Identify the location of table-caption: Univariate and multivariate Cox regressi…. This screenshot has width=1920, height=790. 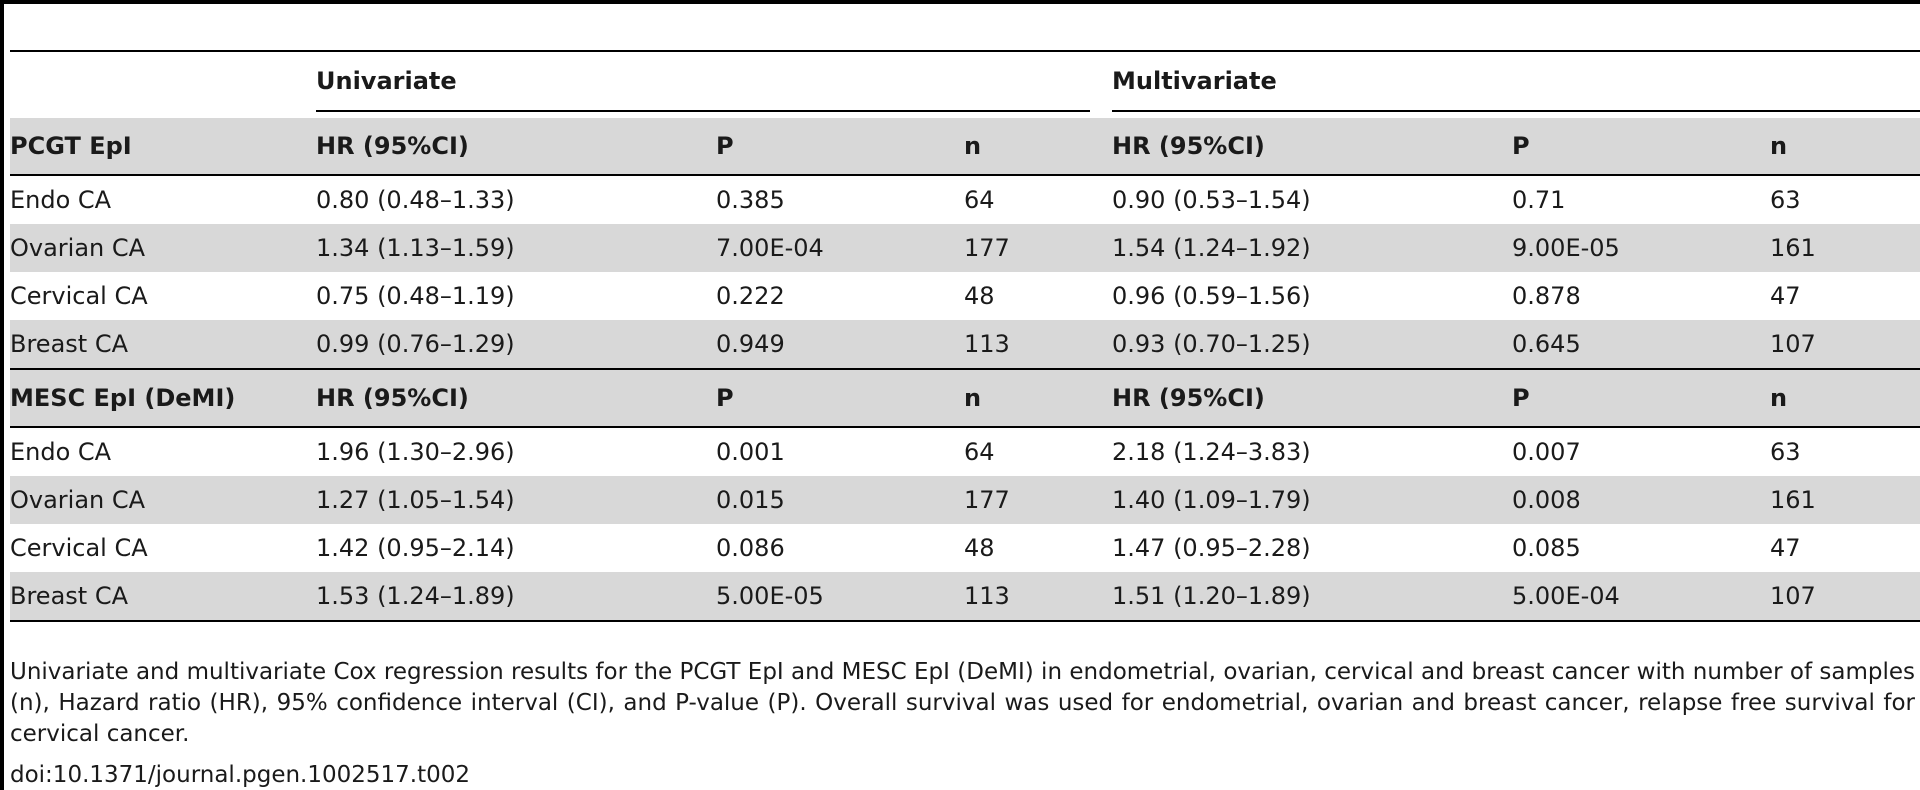
(962, 703).